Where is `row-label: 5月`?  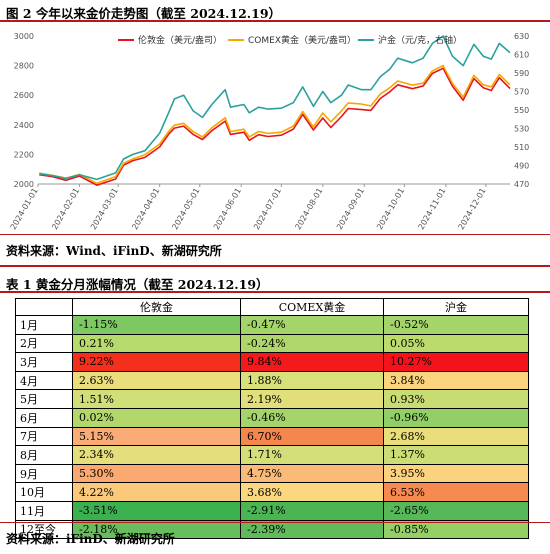
row-label: 5月 is located at coordinates (44, 399).